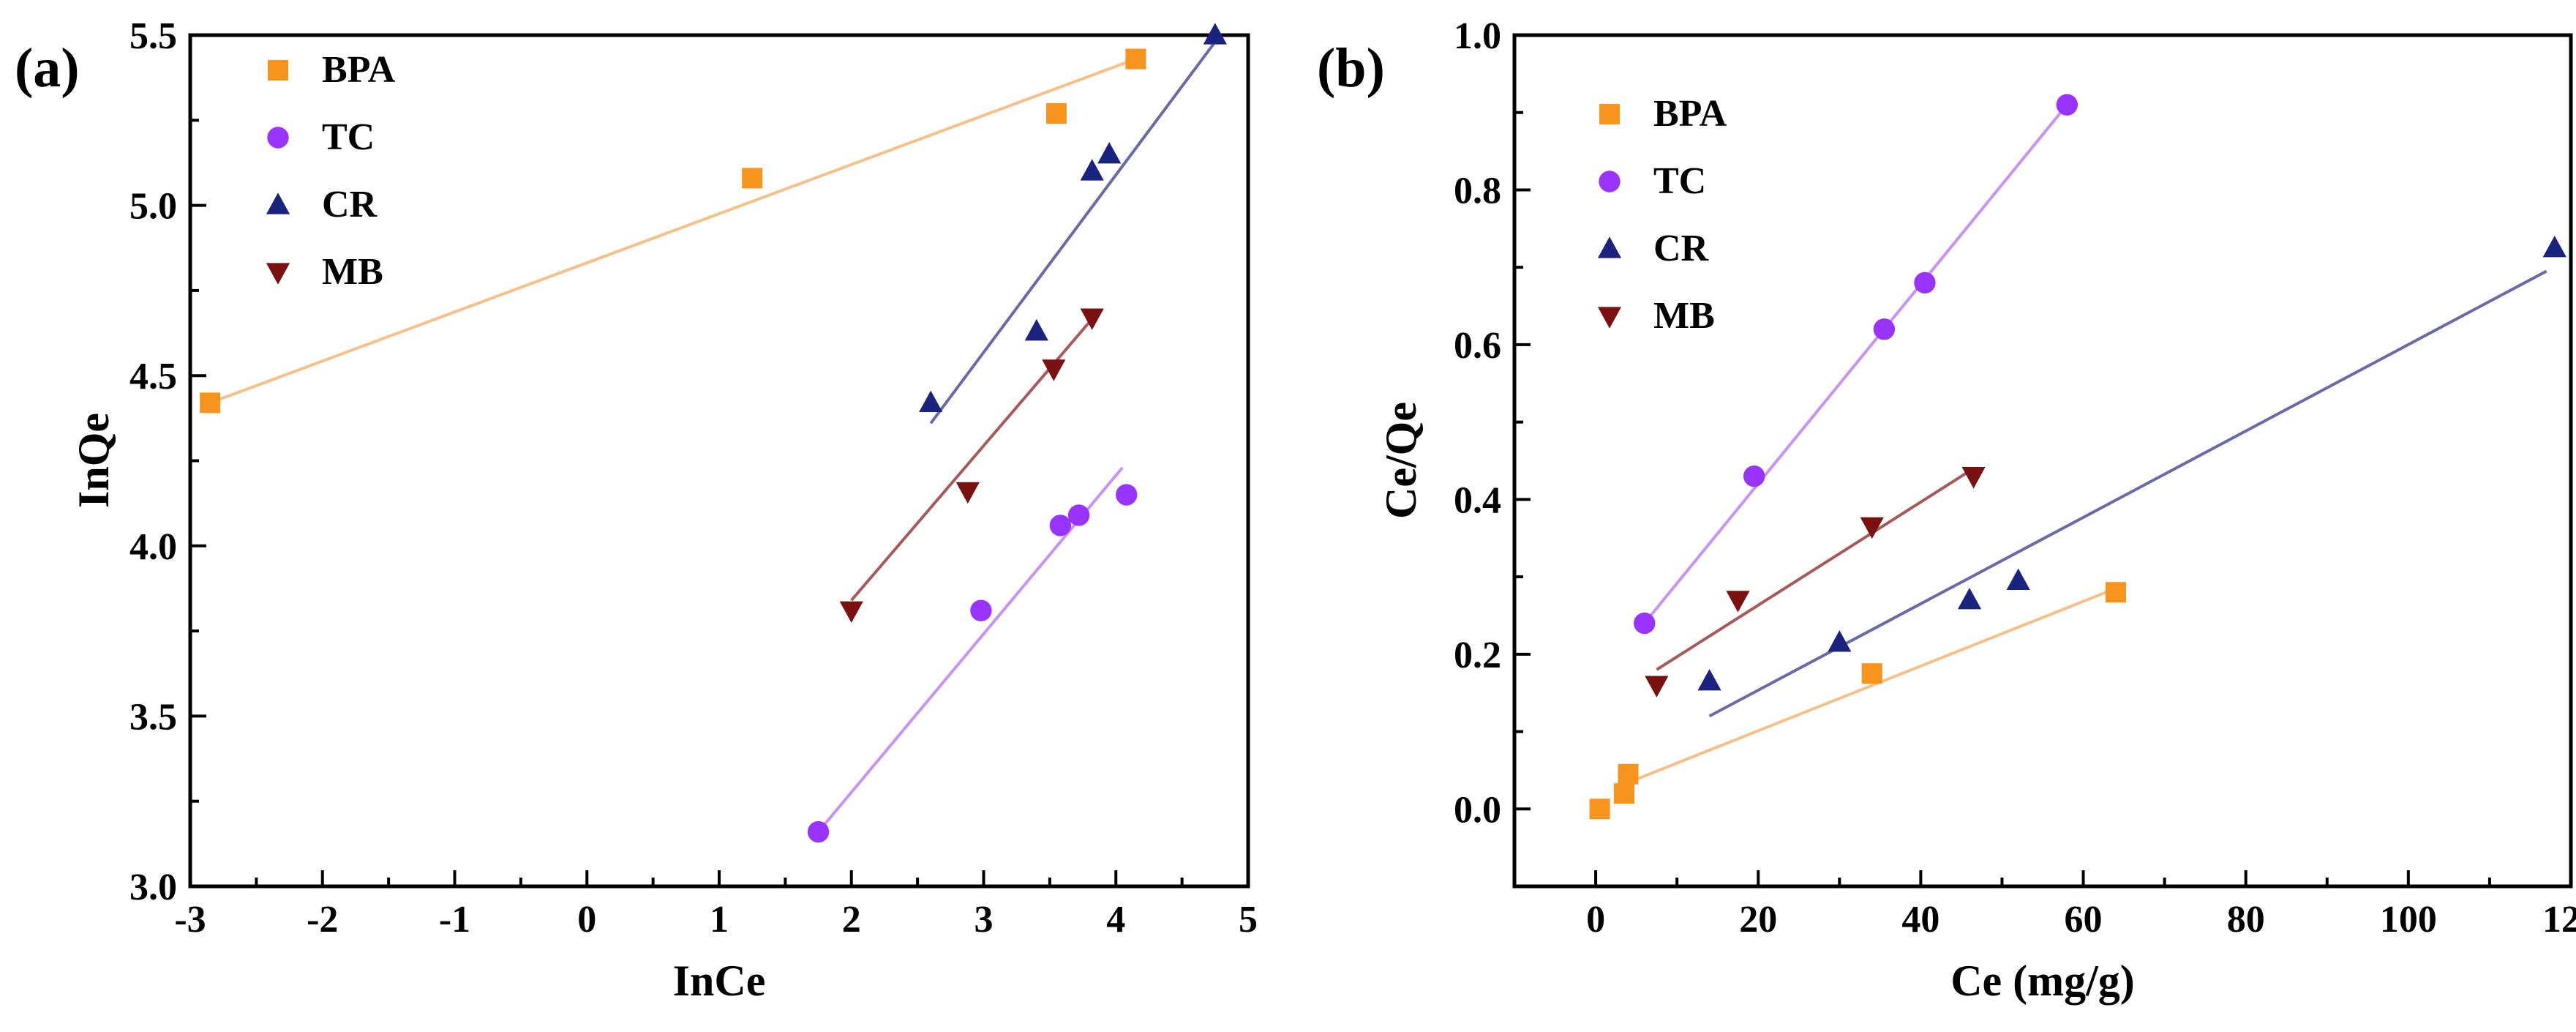 The height and width of the screenshot is (1032, 2576). What do you see at coordinates (970, 649) in the screenshot?
I see `tc-fit-line` at bounding box center [970, 649].